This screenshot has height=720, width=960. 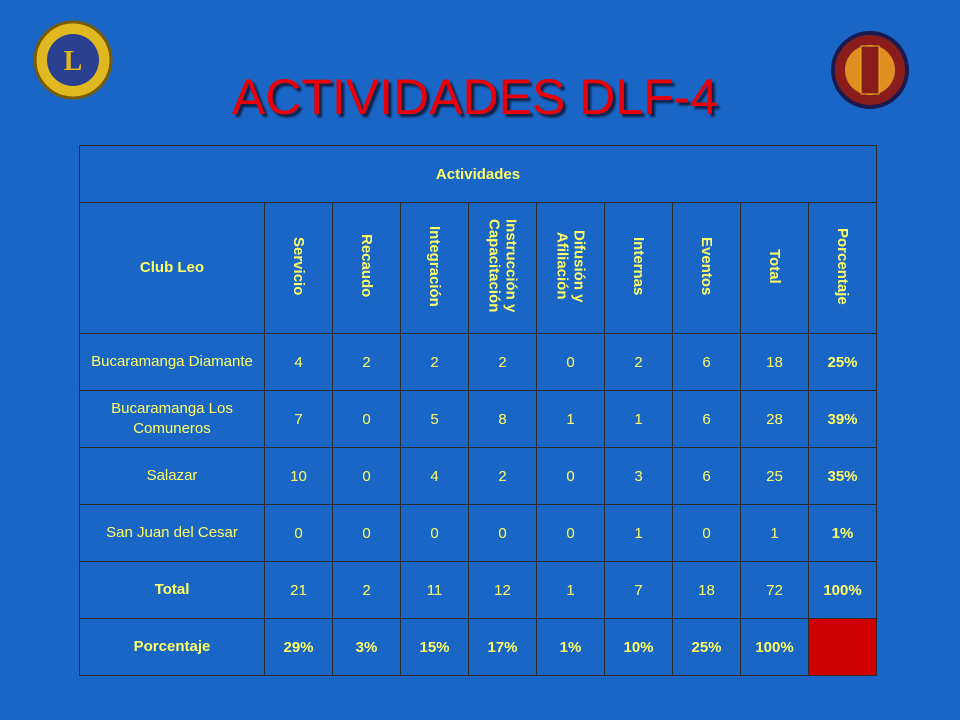 I want to click on column-header: Instrucción y Capacitación, so click(x=502, y=266).